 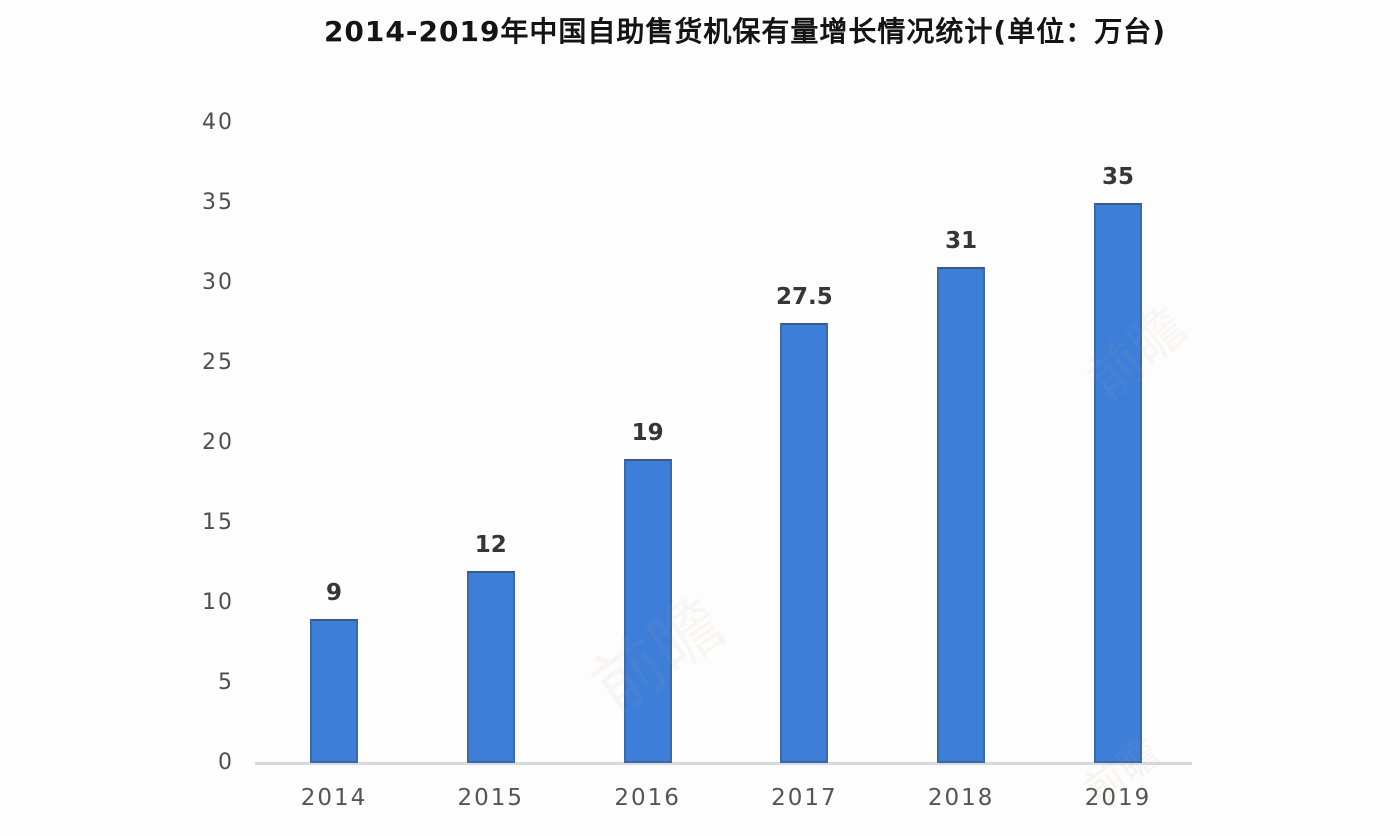 What do you see at coordinates (218, 122) in the screenshot?
I see `y-tick-label: 40` at bounding box center [218, 122].